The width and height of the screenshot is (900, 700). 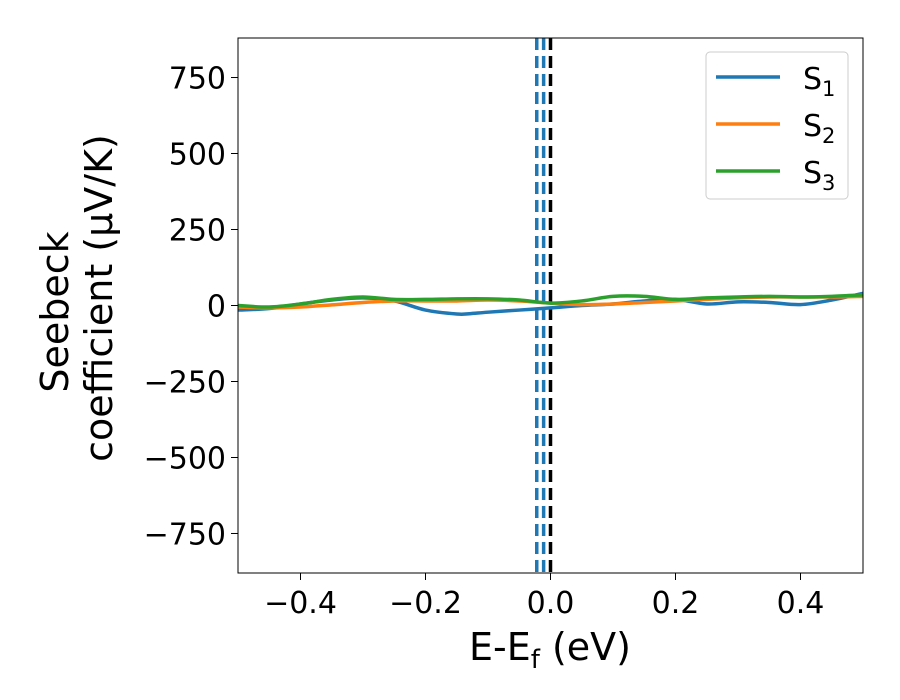 What do you see at coordinates (185, 382) in the screenshot?
I see `y-tick-label: −250` at bounding box center [185, 382].